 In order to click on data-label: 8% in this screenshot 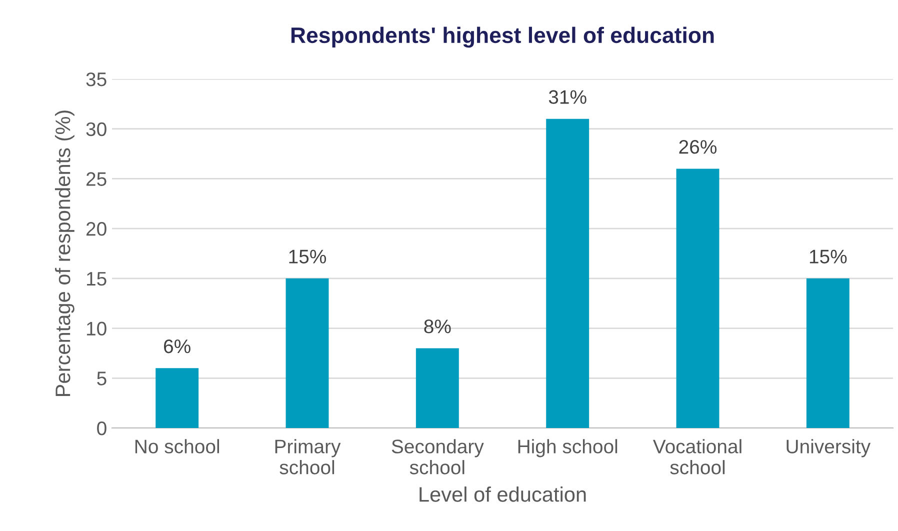, I will do `click(437, 327)`.